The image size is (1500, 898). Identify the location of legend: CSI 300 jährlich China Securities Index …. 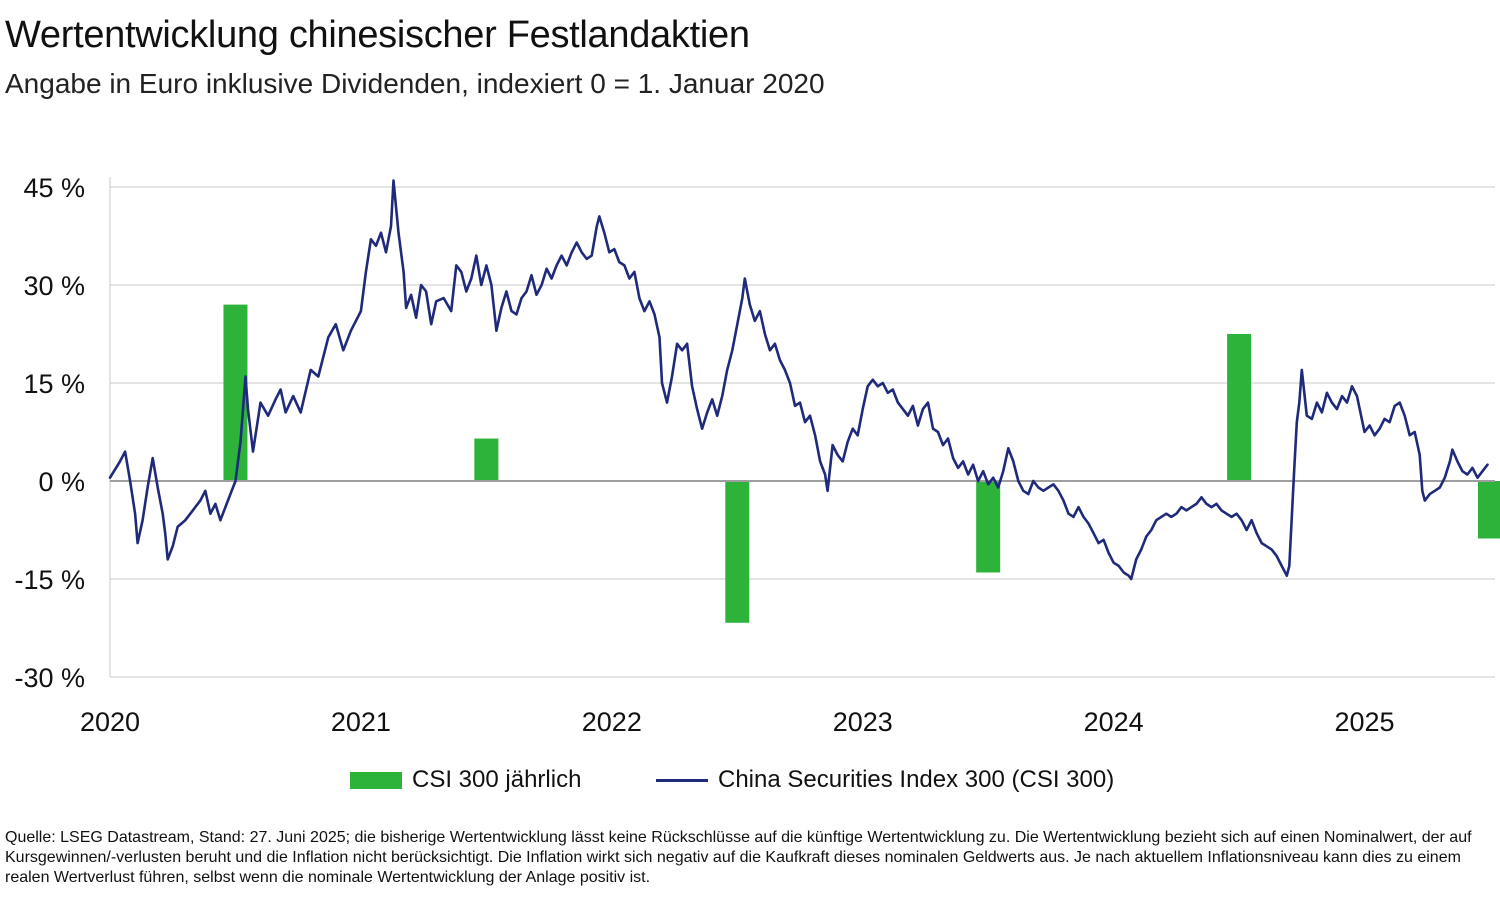
(750, 783).